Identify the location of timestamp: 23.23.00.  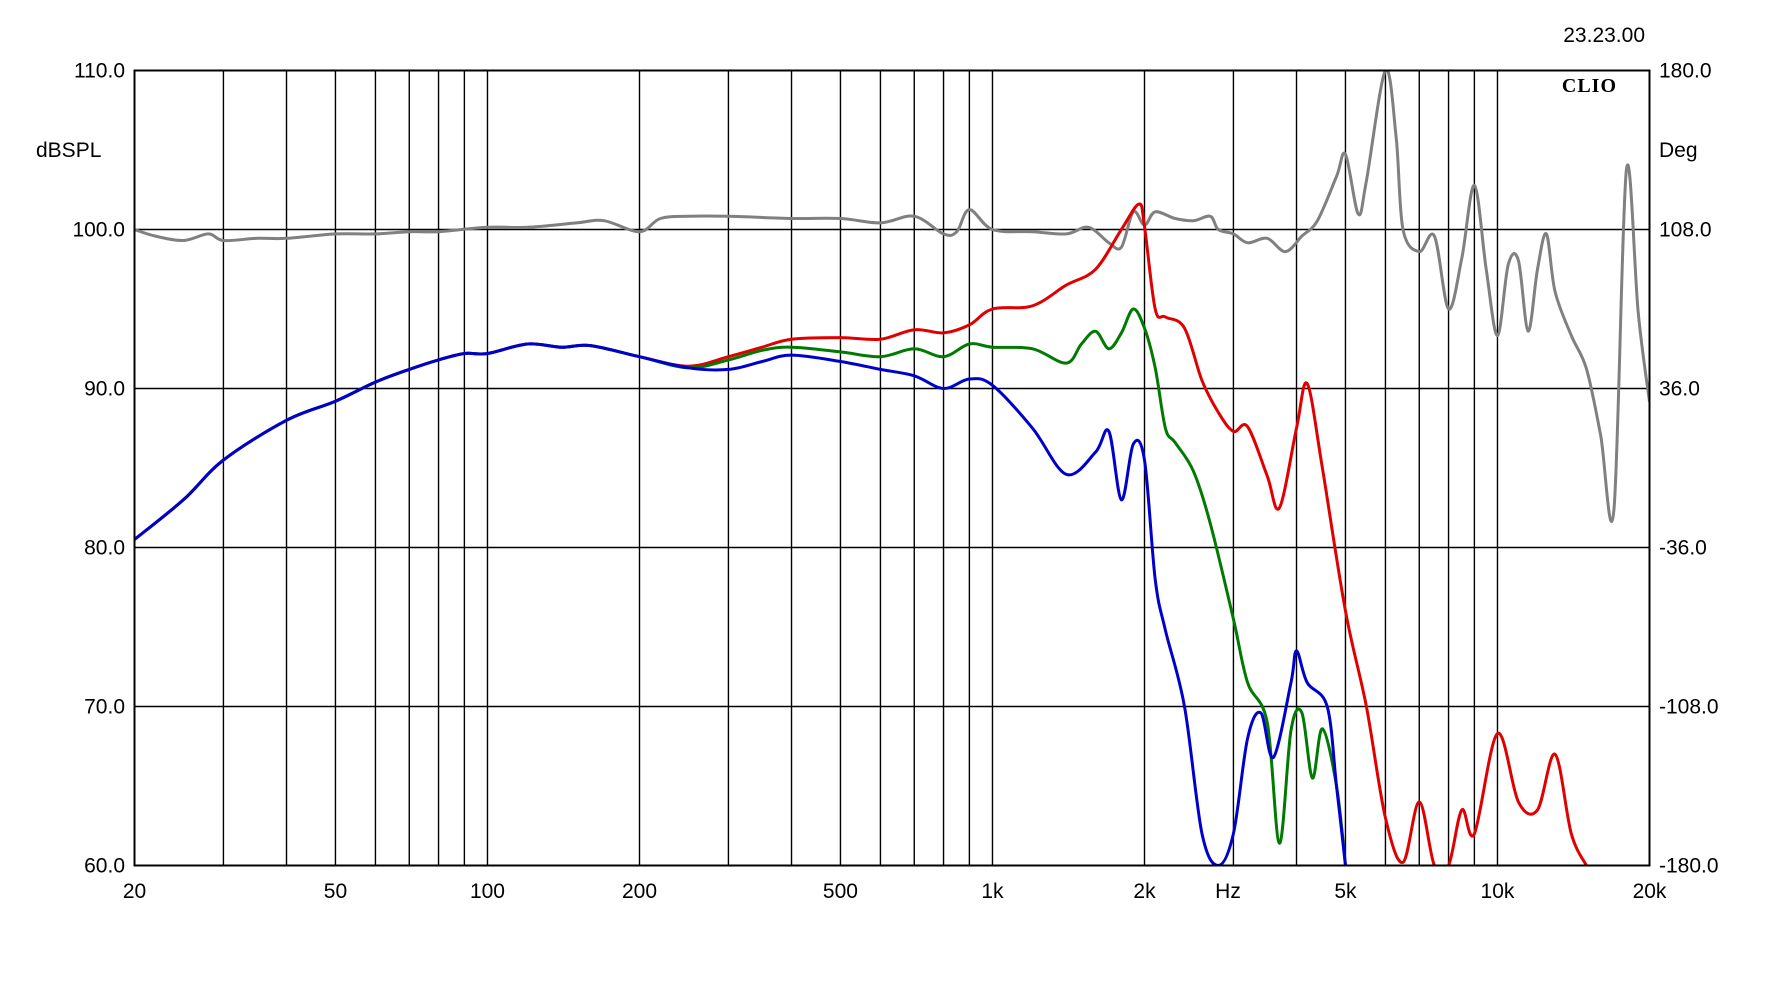
(1604, 35).